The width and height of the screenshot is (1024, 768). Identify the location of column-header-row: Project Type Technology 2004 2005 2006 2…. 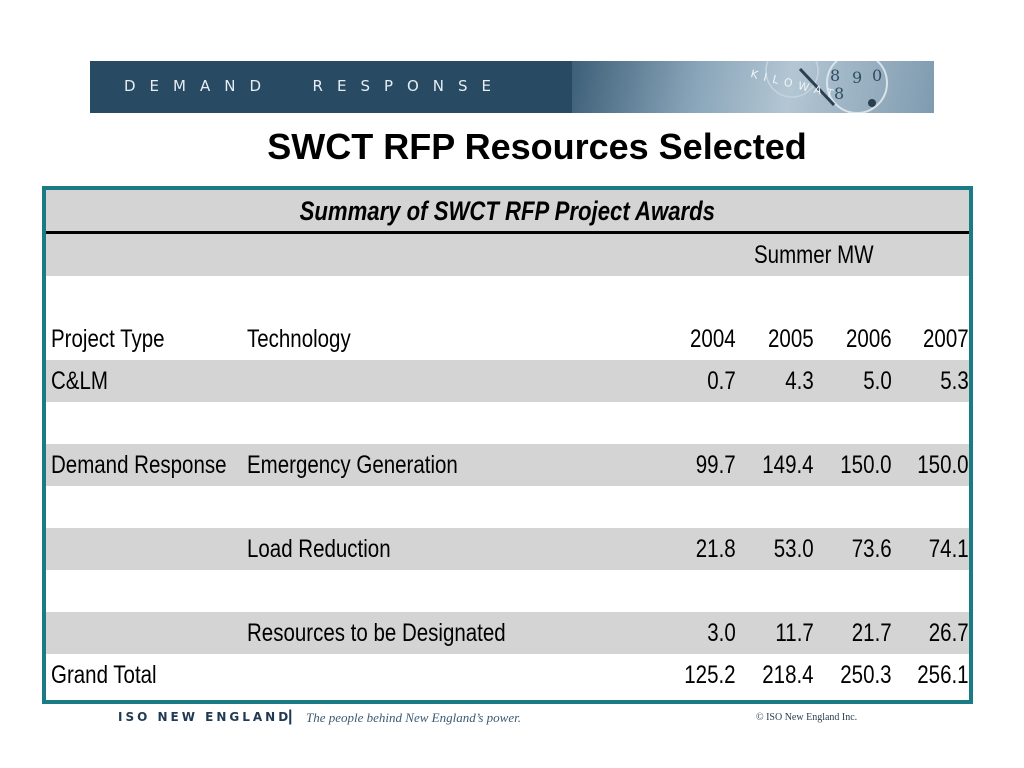
(507, 339).